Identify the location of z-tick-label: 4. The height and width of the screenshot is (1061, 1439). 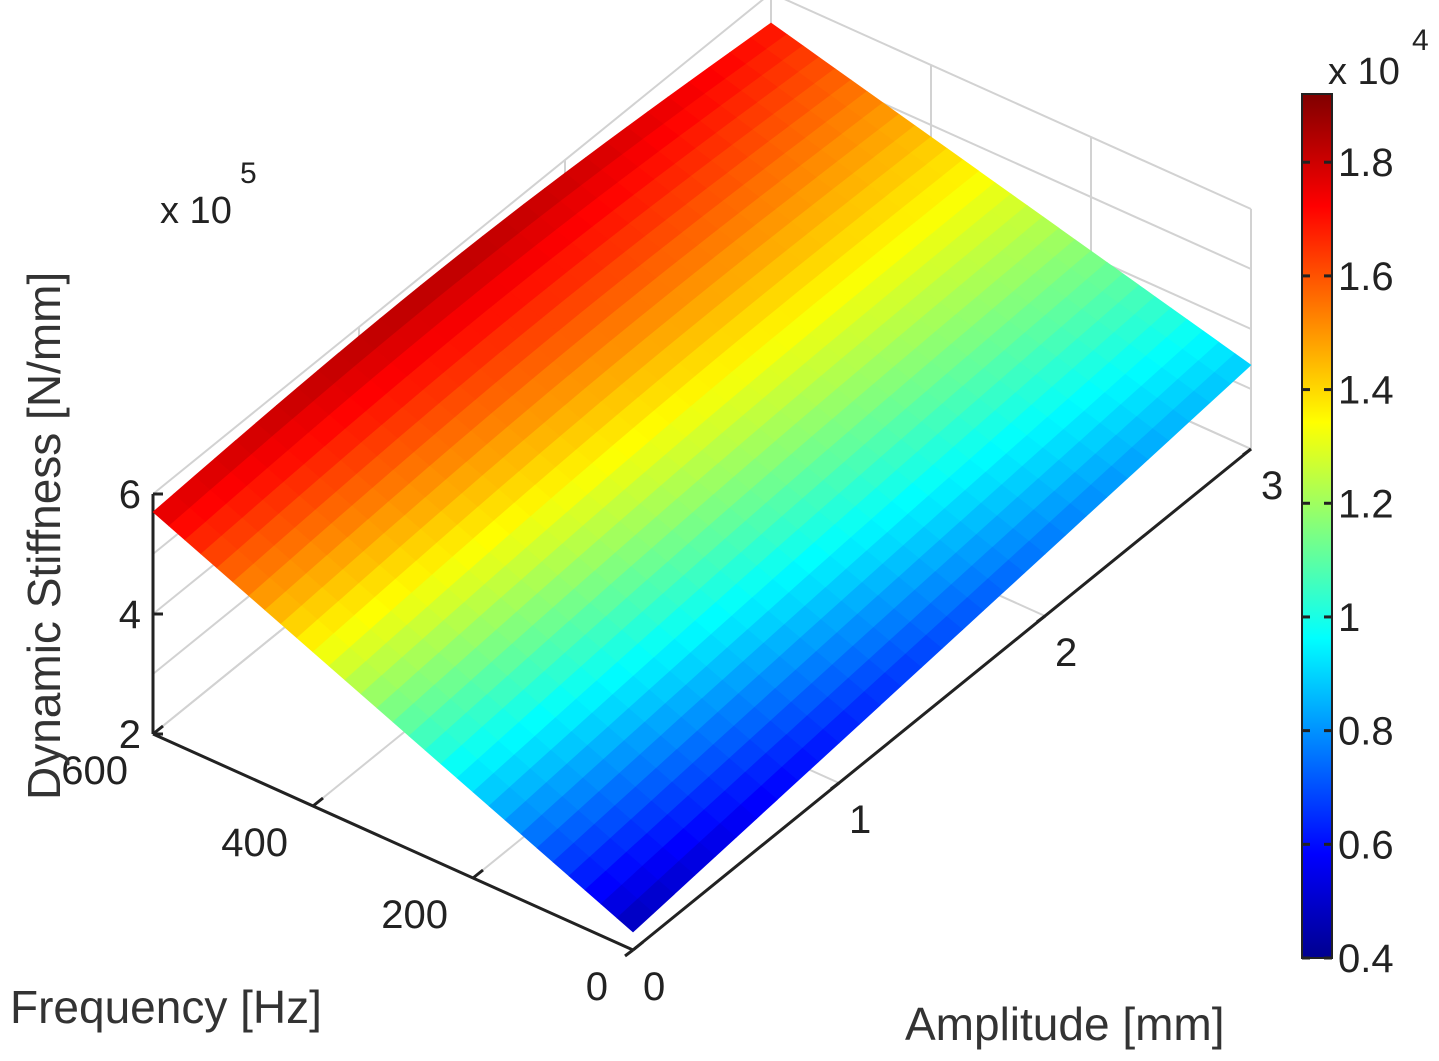
(130, 615).